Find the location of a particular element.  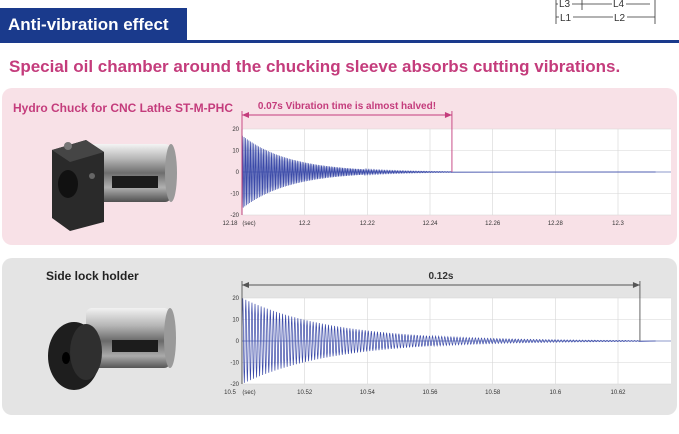

x-tick-label: 10.6 is located at coordinates (555, 393).